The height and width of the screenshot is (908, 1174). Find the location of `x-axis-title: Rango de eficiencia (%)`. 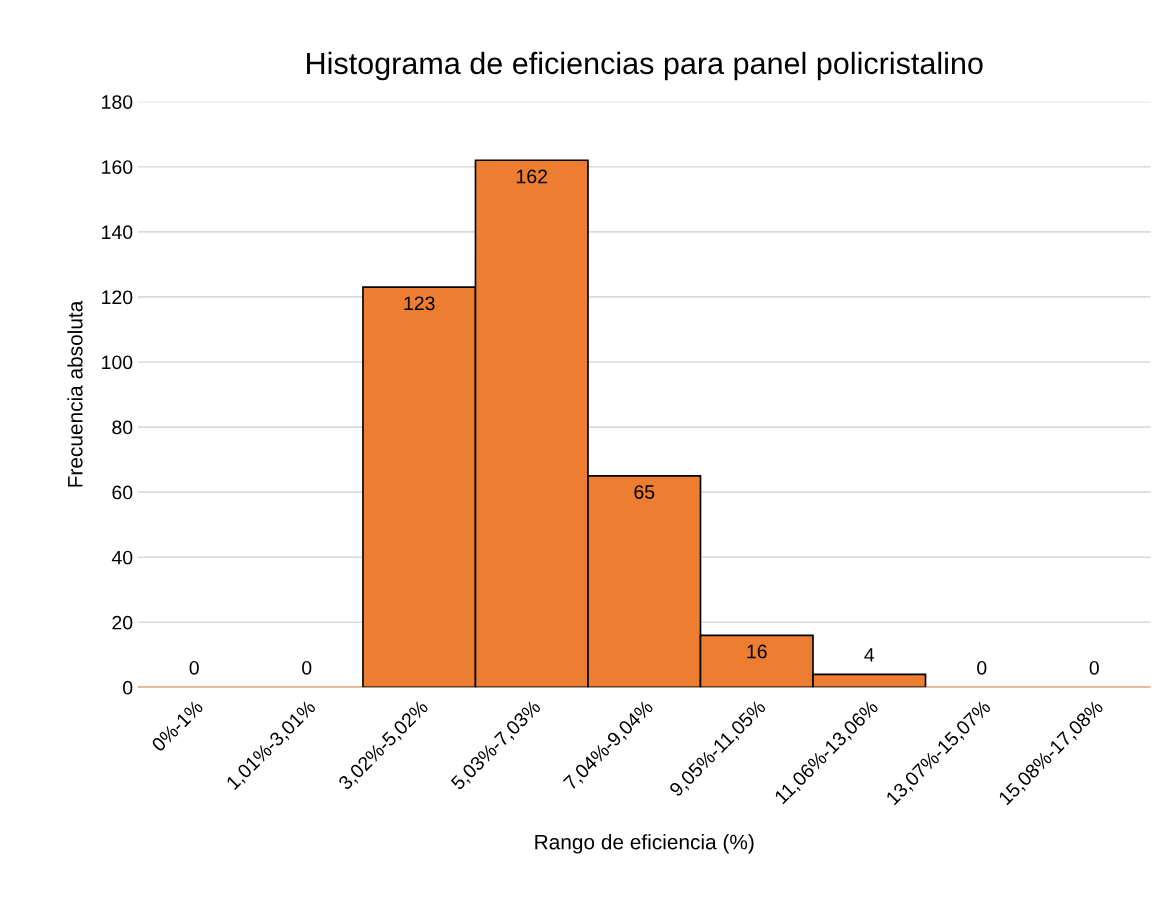

x-axis-title: Rango de eficiencia (%) is located at coordinates (644, 844).